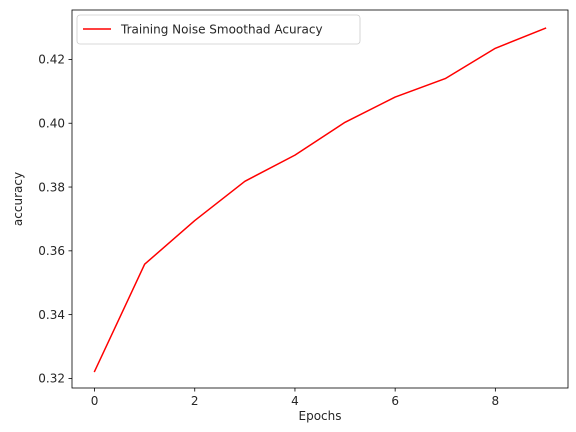 The image size is (576, 432). I want to click on y-tick-label-2: 0.36, so click(51, 251).